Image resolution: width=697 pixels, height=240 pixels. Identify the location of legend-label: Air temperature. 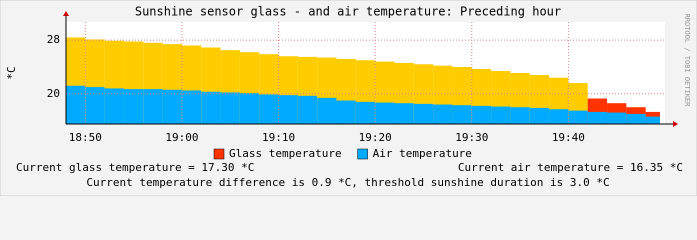
(422, 153).